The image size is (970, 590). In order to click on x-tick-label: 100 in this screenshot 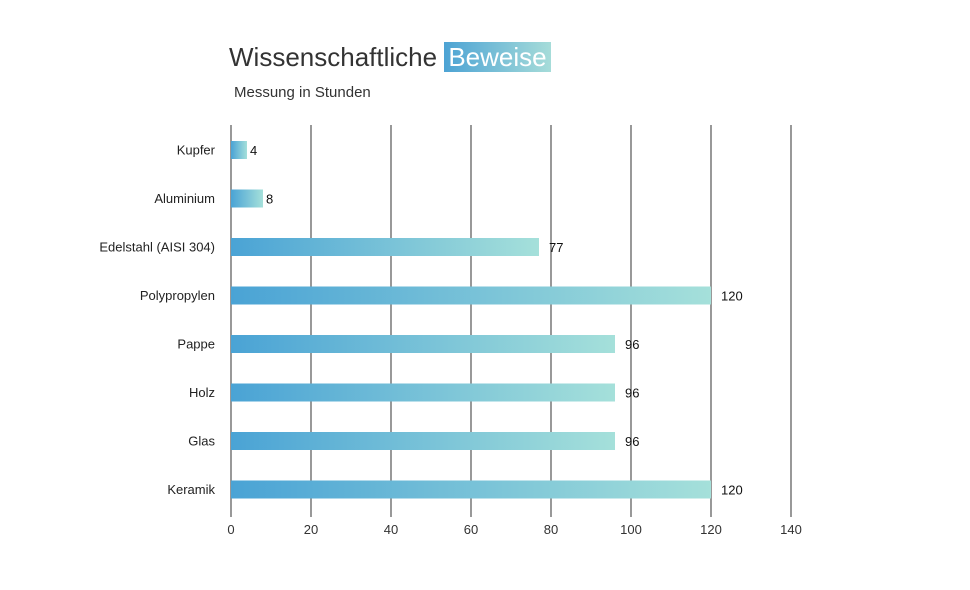, I will do `click(631, 529)`.